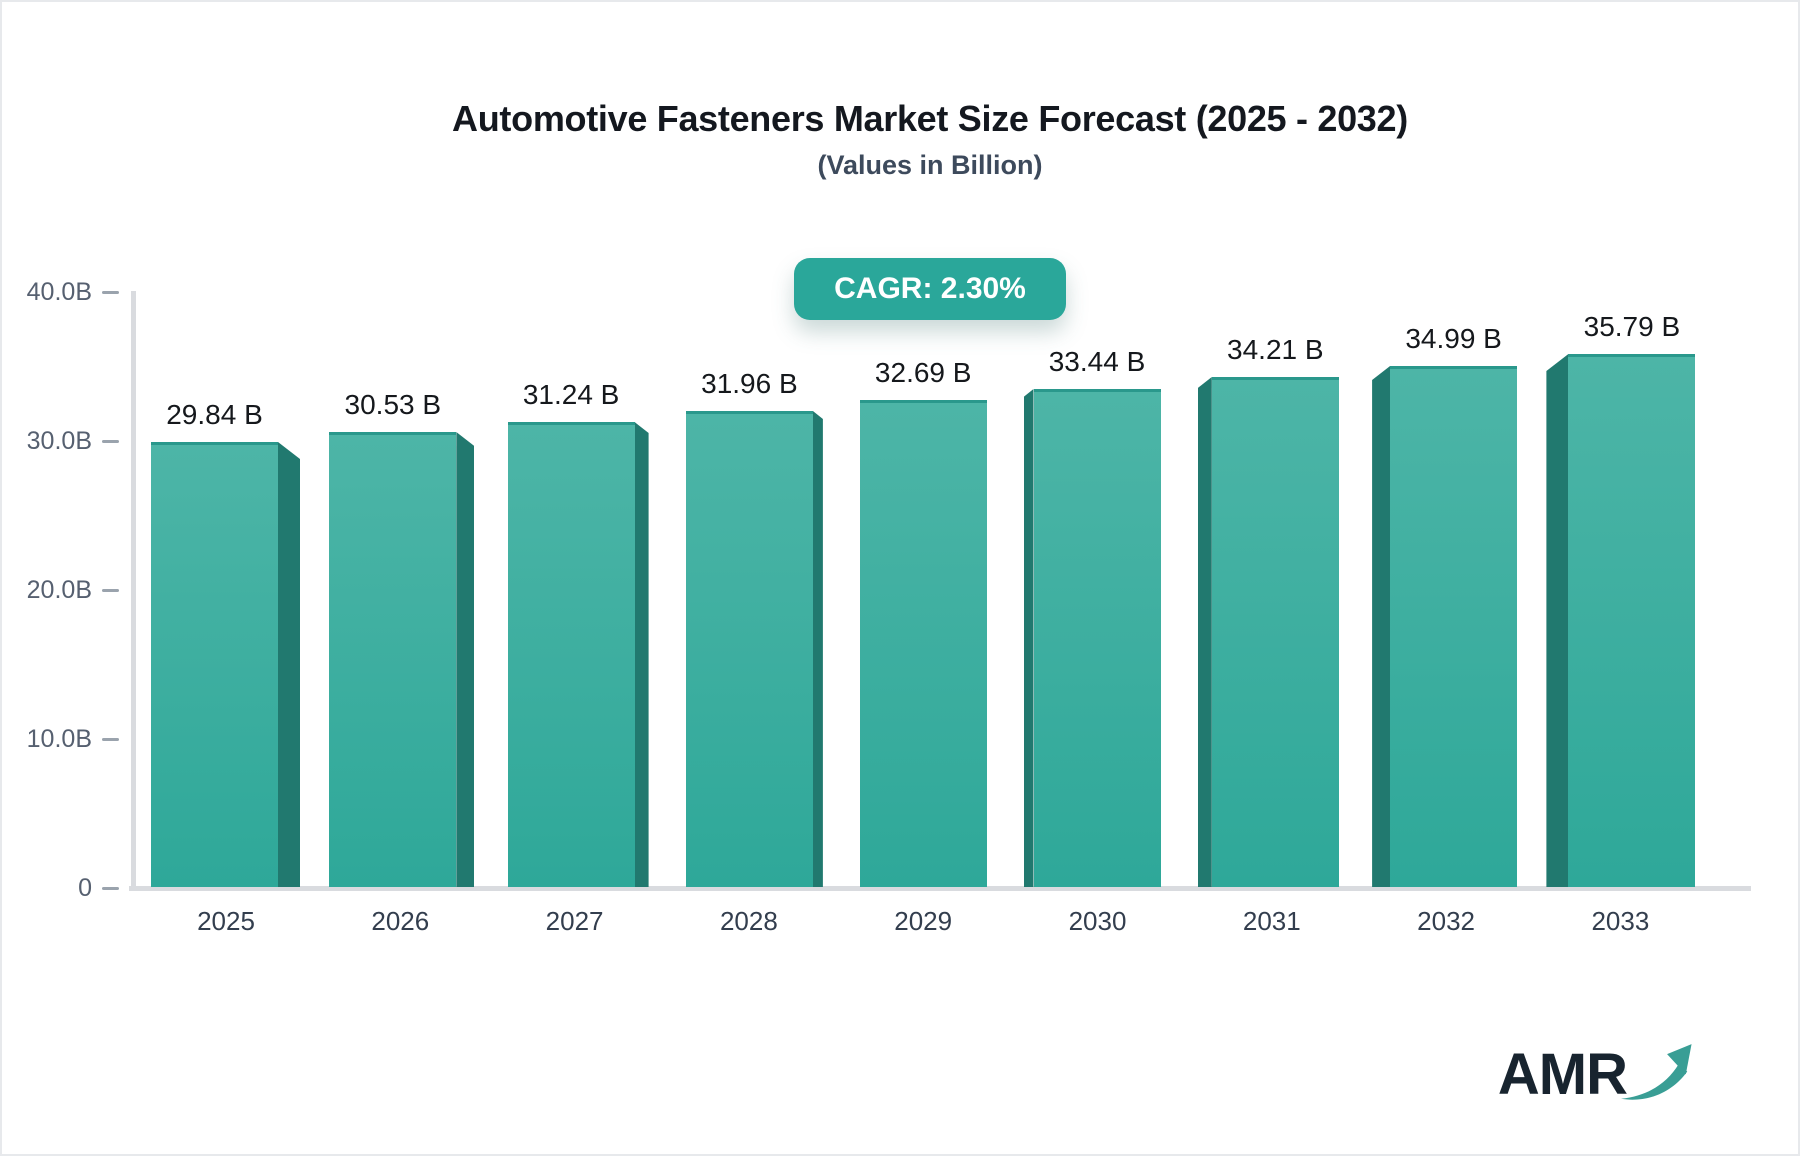  I want to click on bar-value-label: 31.24 B, so click(571, 394).